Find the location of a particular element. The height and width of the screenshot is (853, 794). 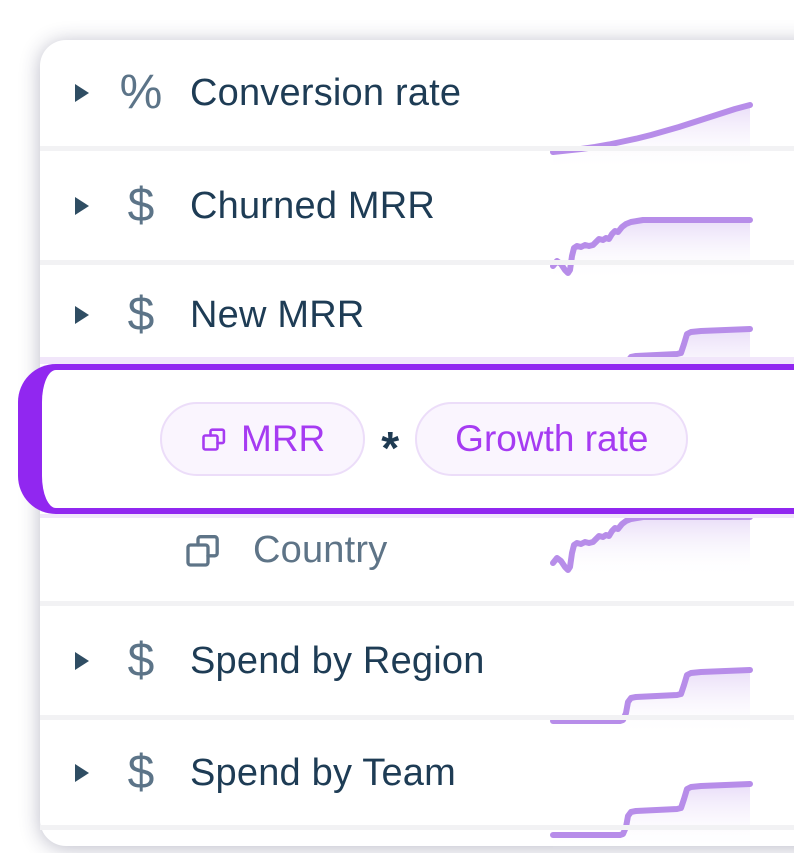

list-item-spend-by-team: $ Spend by Team is located at coordinates (417, 772).